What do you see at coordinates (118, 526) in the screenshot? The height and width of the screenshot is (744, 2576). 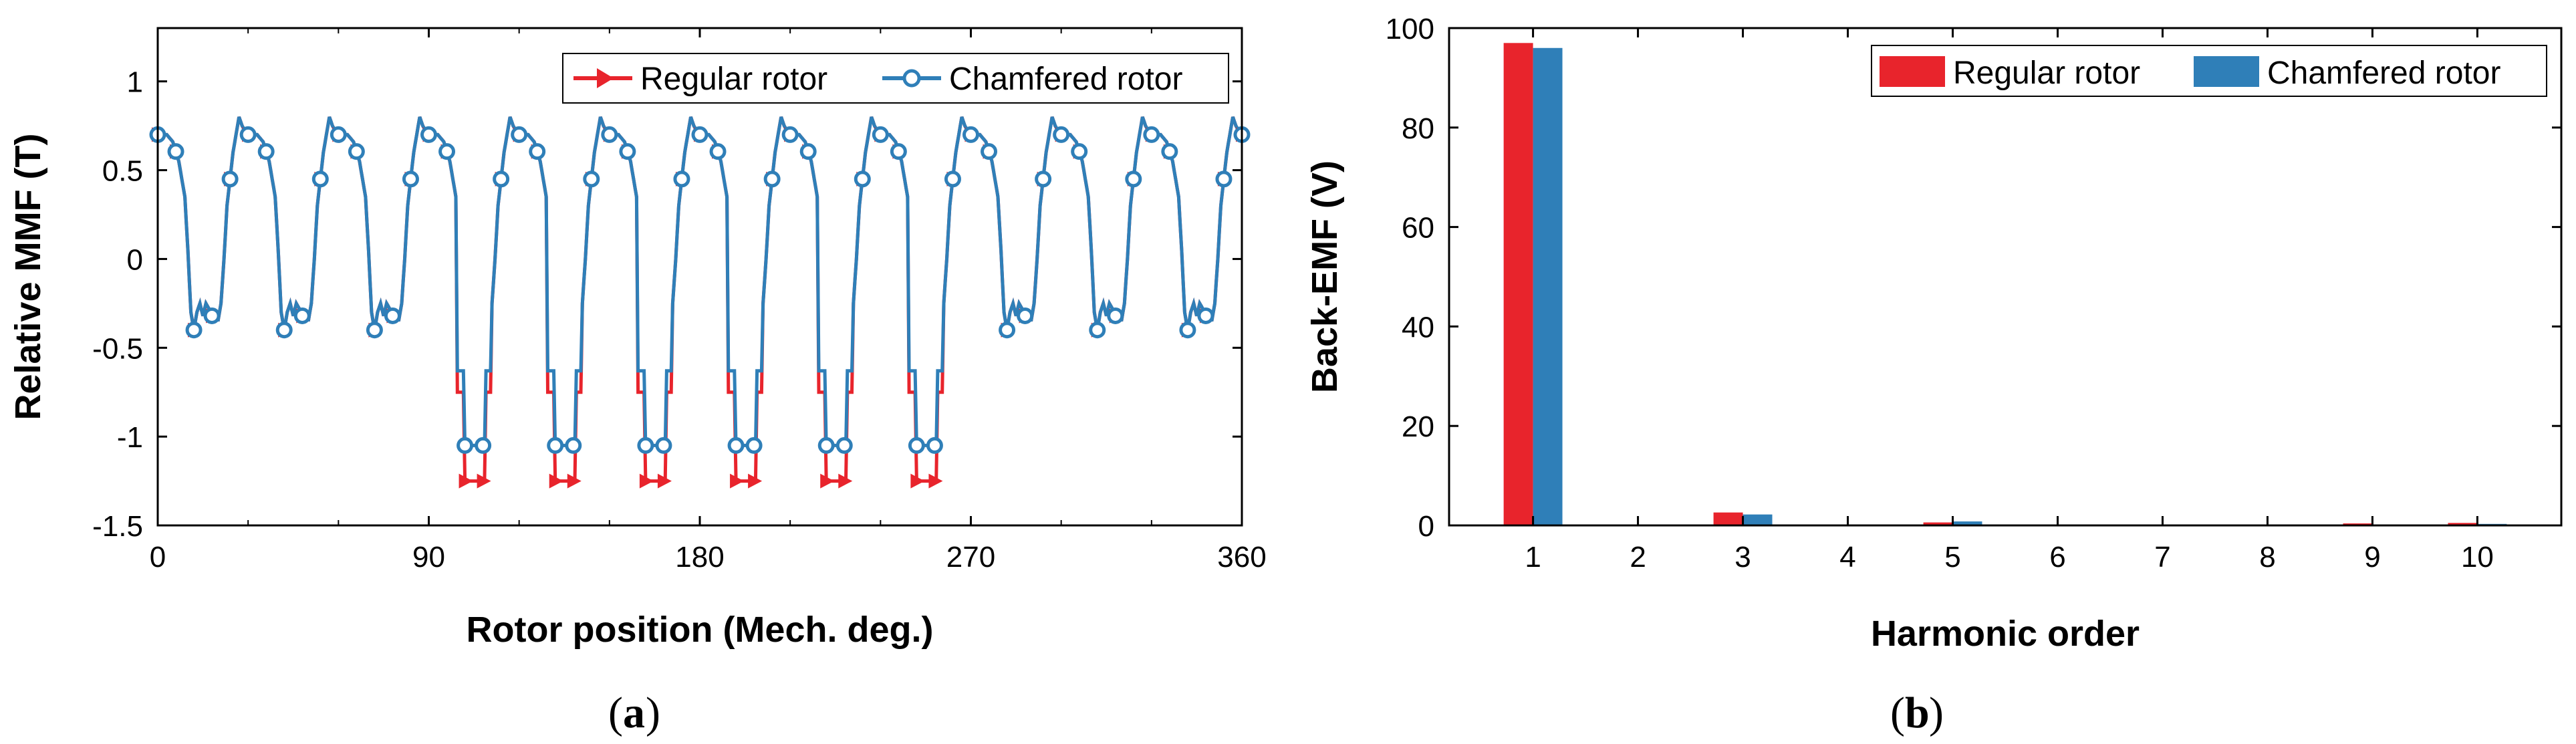 I see `panel-a-ytick-label: -1.5` at bounding box center [118, 526].